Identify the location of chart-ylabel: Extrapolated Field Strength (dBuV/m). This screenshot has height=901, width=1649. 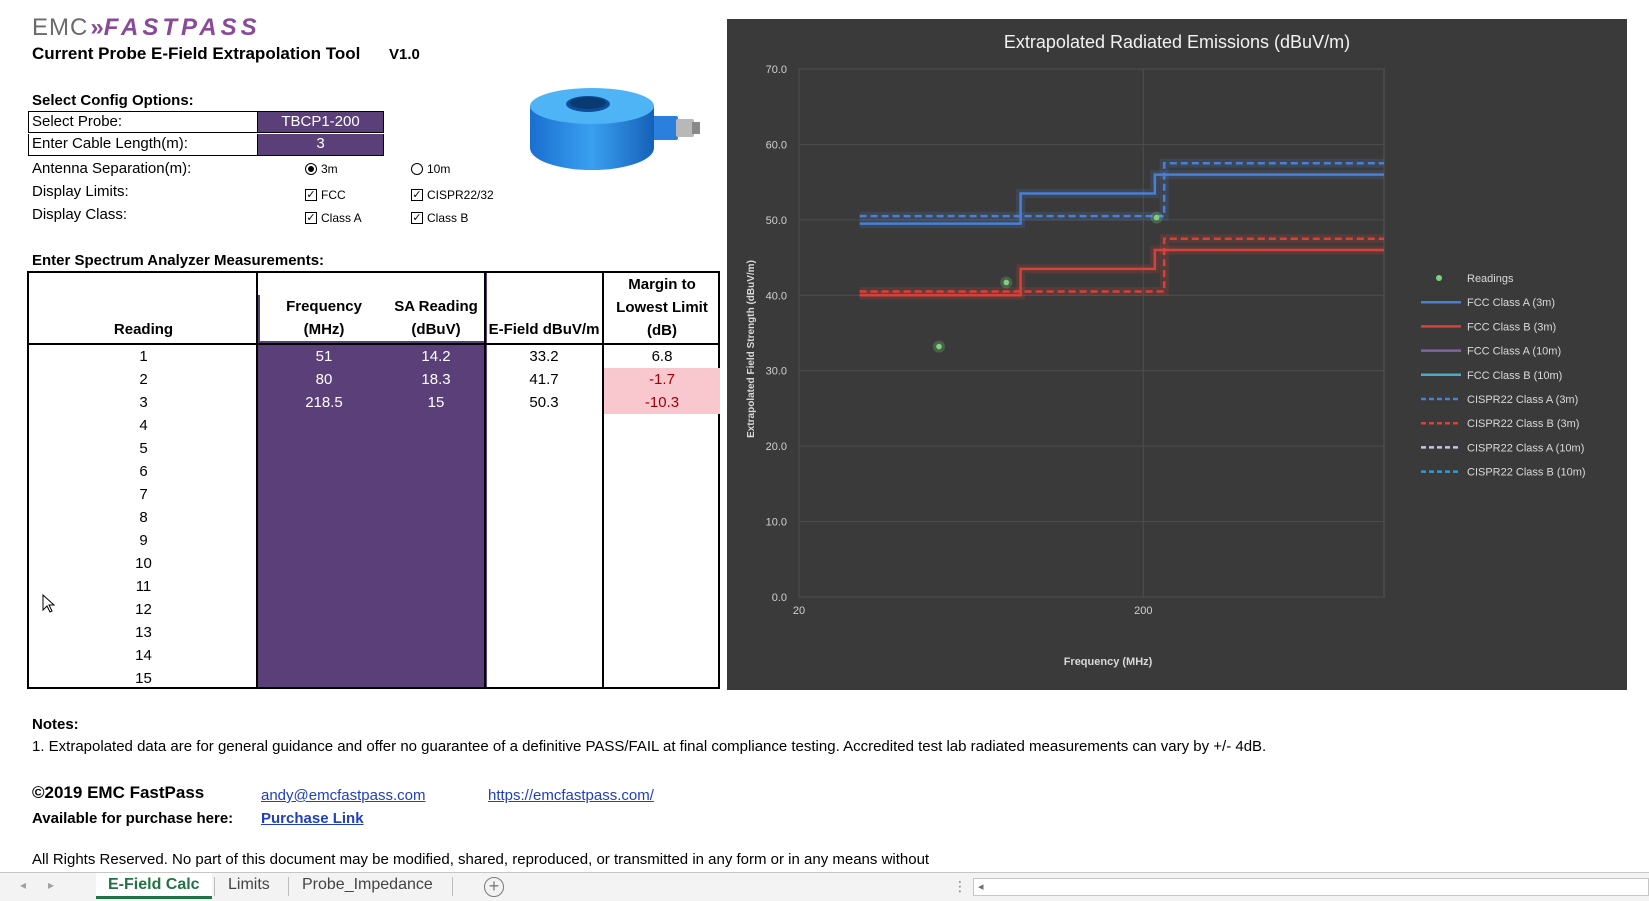
(751, 349).